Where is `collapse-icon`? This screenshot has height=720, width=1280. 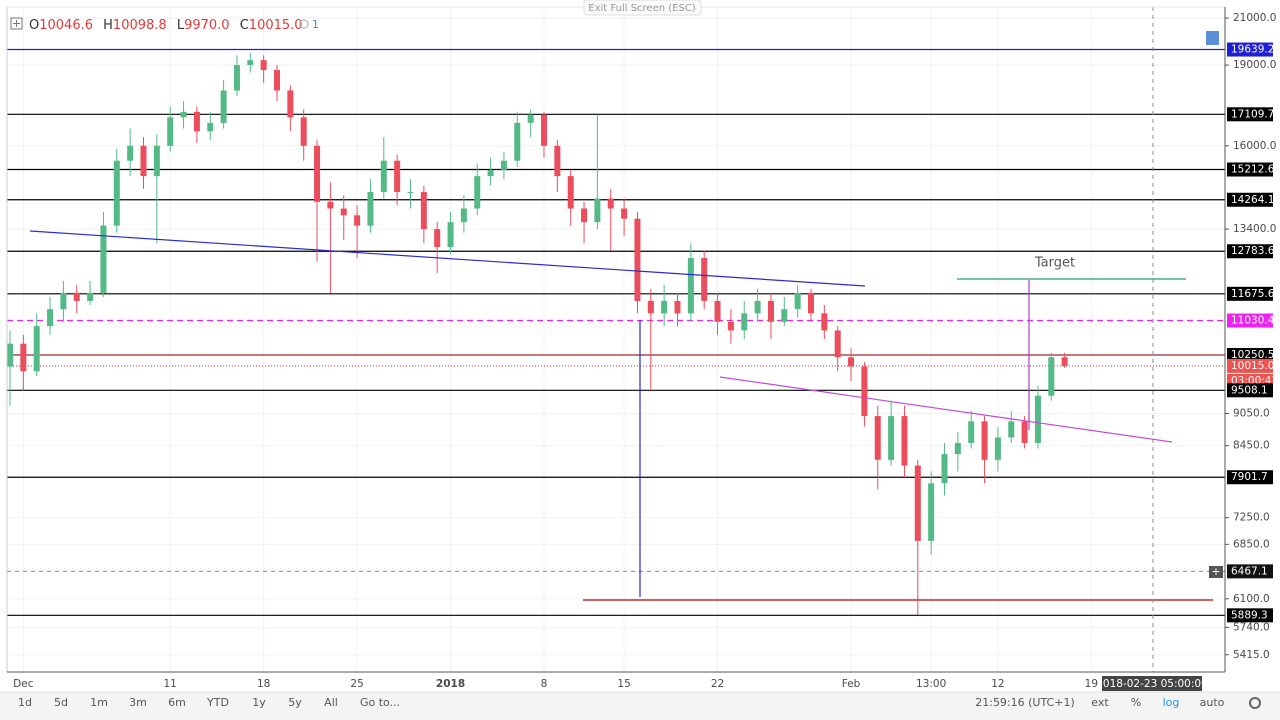
collapse-icon is located at coordinates (16, 23).